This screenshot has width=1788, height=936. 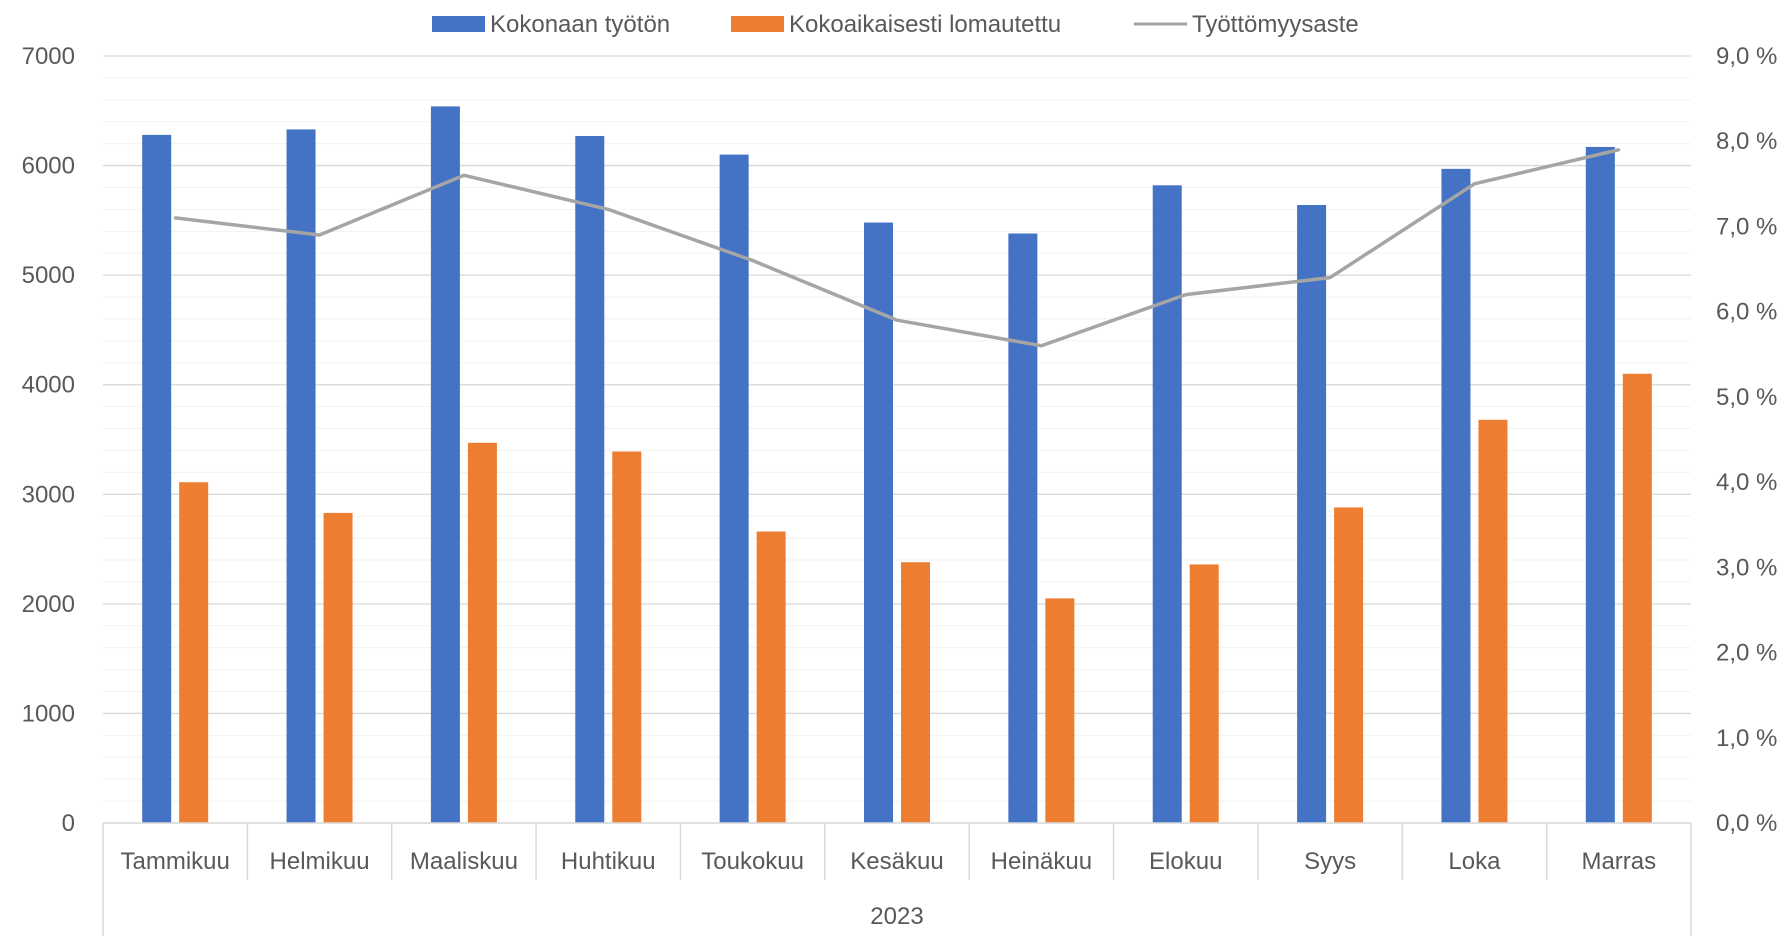 I want to click on legend-label: Kokoaikaisesti lomautettu, so click(x=925, y=24).